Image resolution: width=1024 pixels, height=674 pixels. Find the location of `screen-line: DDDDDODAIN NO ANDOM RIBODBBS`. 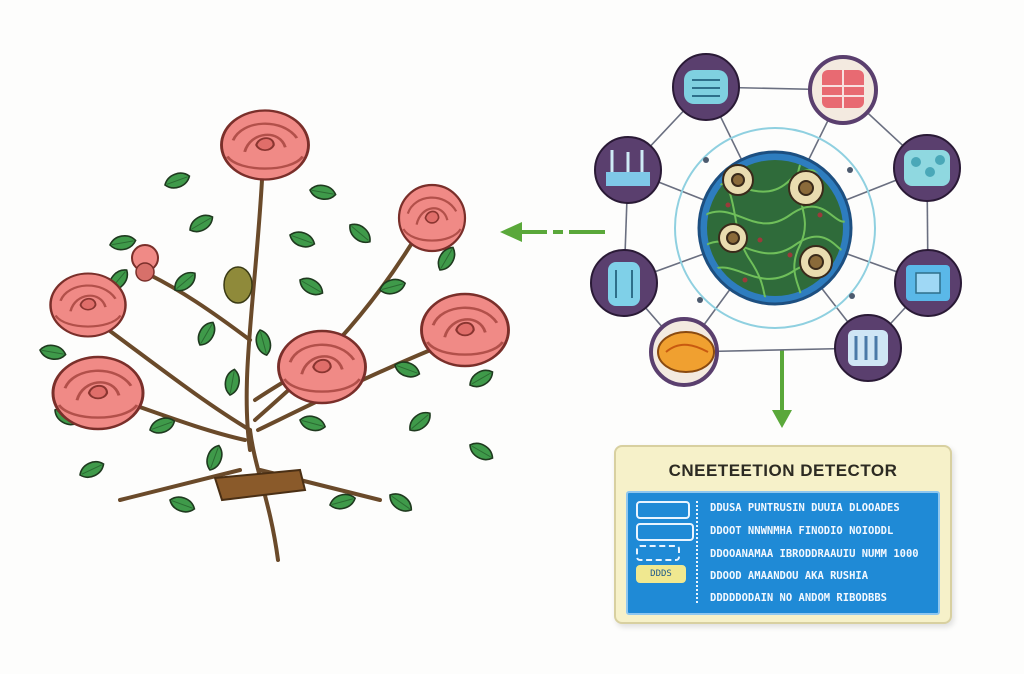

screen-line: DDDDDODAIN NO ANDOM RIBODBBS is located at coordinates (799, 598).